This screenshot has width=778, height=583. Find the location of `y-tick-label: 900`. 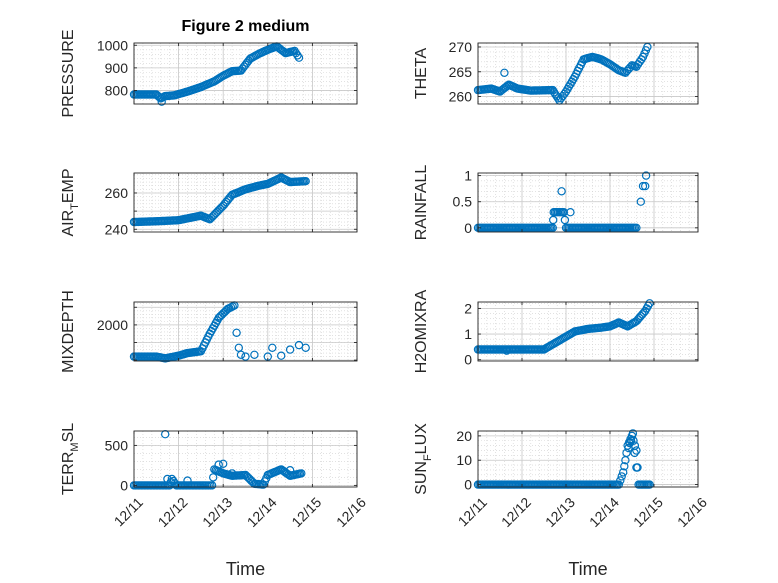

y-tick-label: 900 is located at coordinates (117, 68).